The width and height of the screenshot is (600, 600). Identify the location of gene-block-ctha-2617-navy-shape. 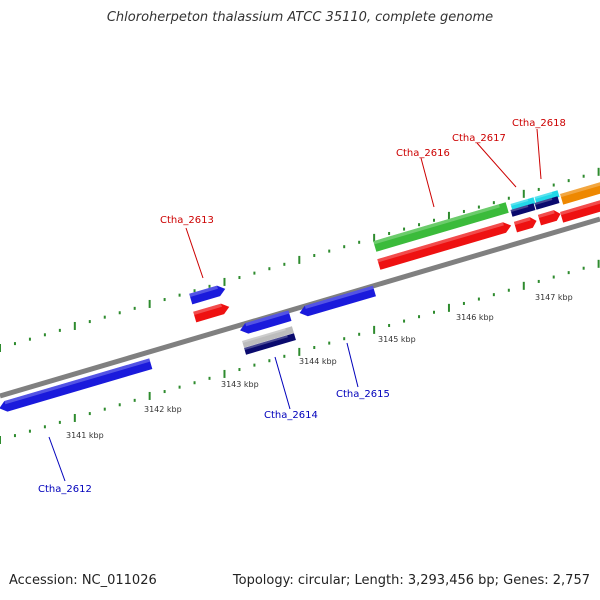
(523, 210).